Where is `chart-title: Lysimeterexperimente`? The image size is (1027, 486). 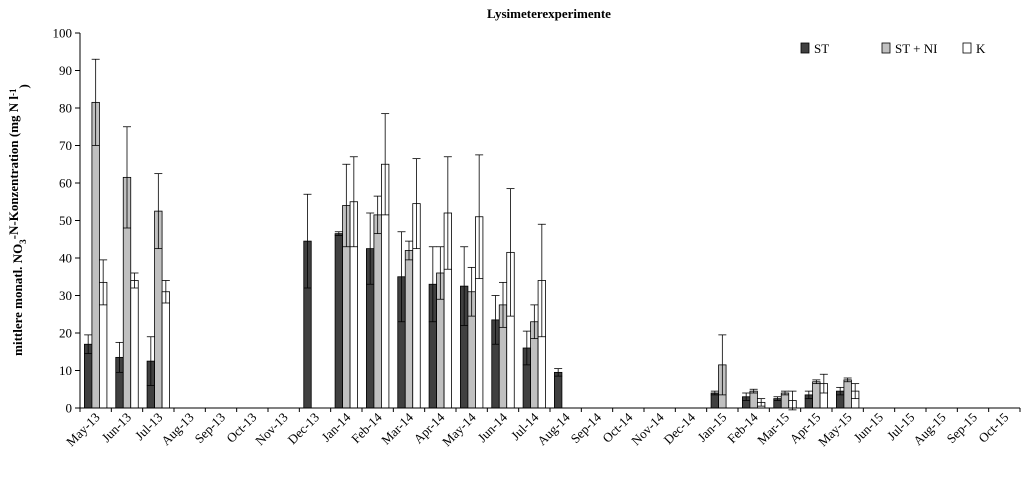
chart-title: Lysimeterexperimente is located at coordinates (549, 13).